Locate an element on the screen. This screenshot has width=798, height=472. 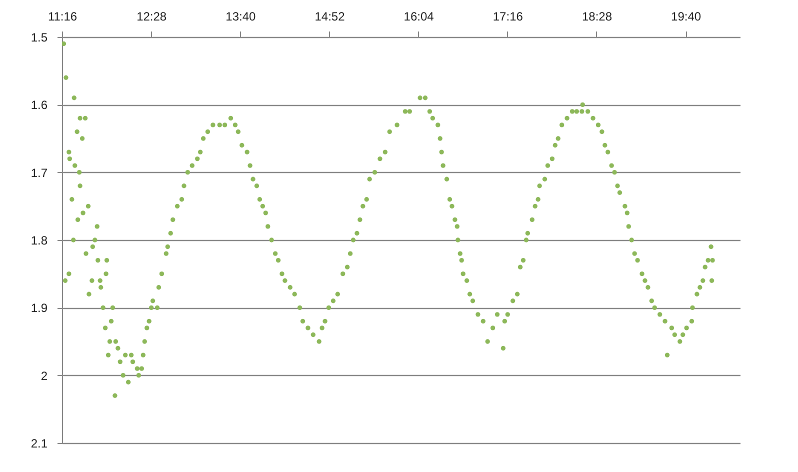
x-tick-label: 16:04 is located at coordinates (419, 17).